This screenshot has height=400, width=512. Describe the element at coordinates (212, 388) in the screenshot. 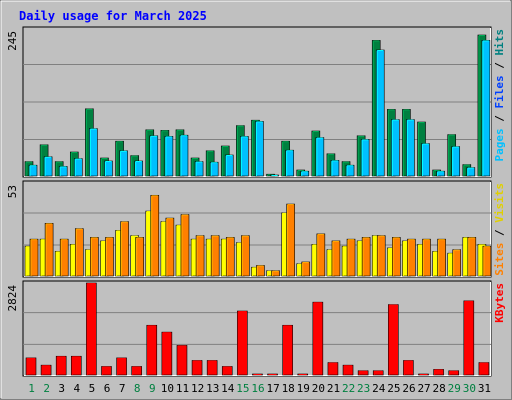

I see `day-label: 13` at that location.